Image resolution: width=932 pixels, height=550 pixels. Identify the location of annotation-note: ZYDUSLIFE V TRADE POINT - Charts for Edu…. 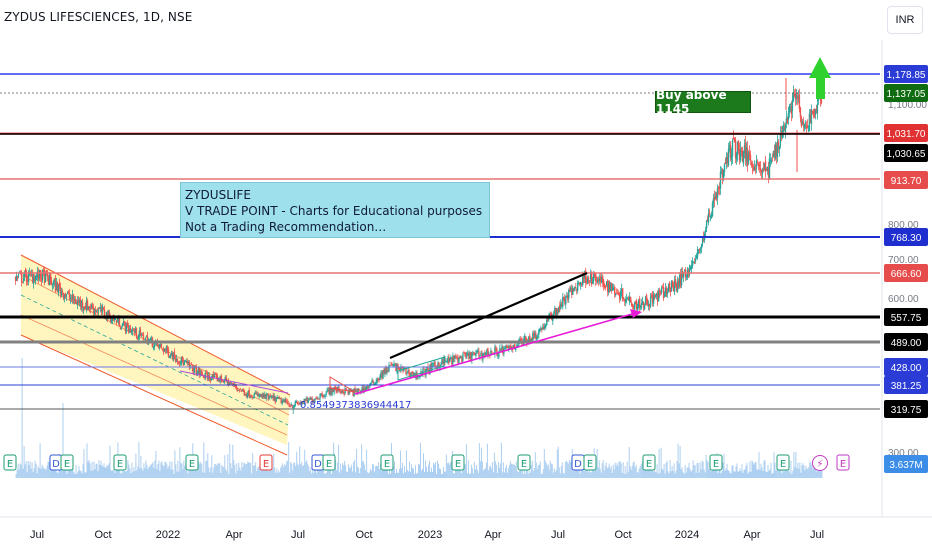
(335, 210).